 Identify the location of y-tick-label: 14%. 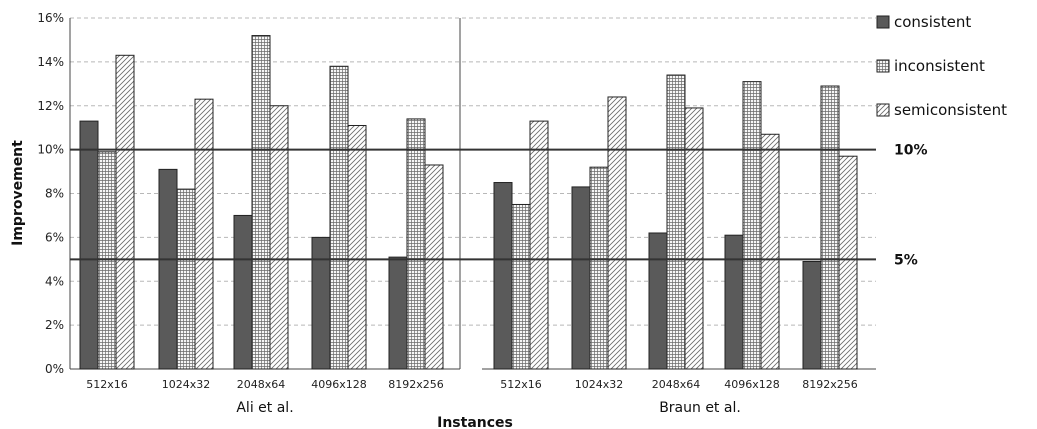
(50, 62).